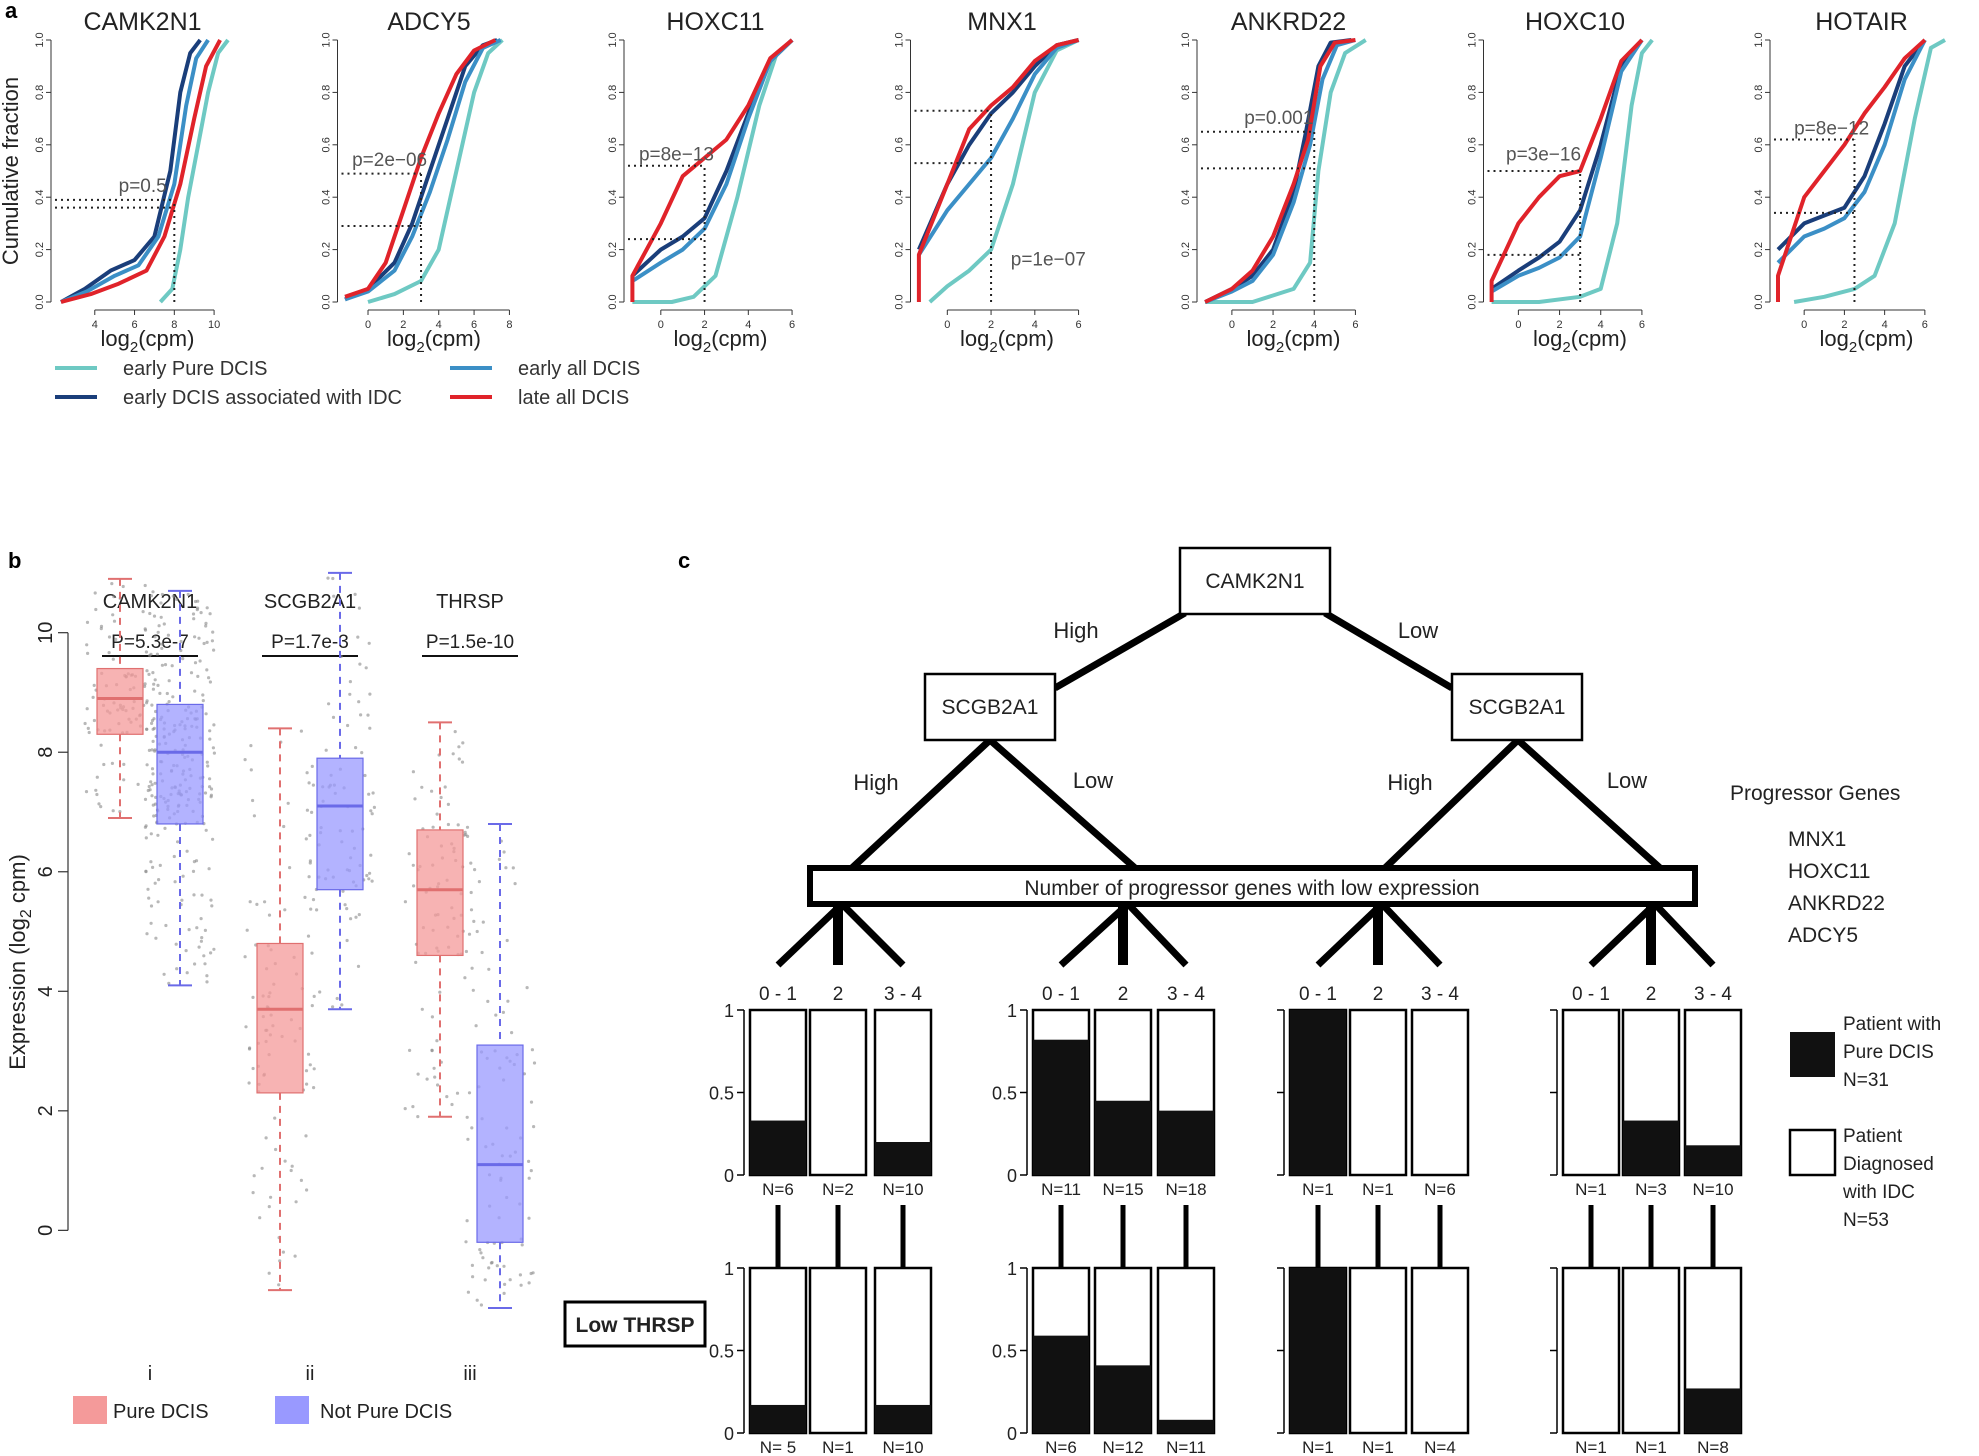 This screenshot has width=1979, height=1456. What do you see at coordinates (1823, 935) in the screenshot?
I see `progressor-gene: ADCY5` at bounding box center [1823, 935].